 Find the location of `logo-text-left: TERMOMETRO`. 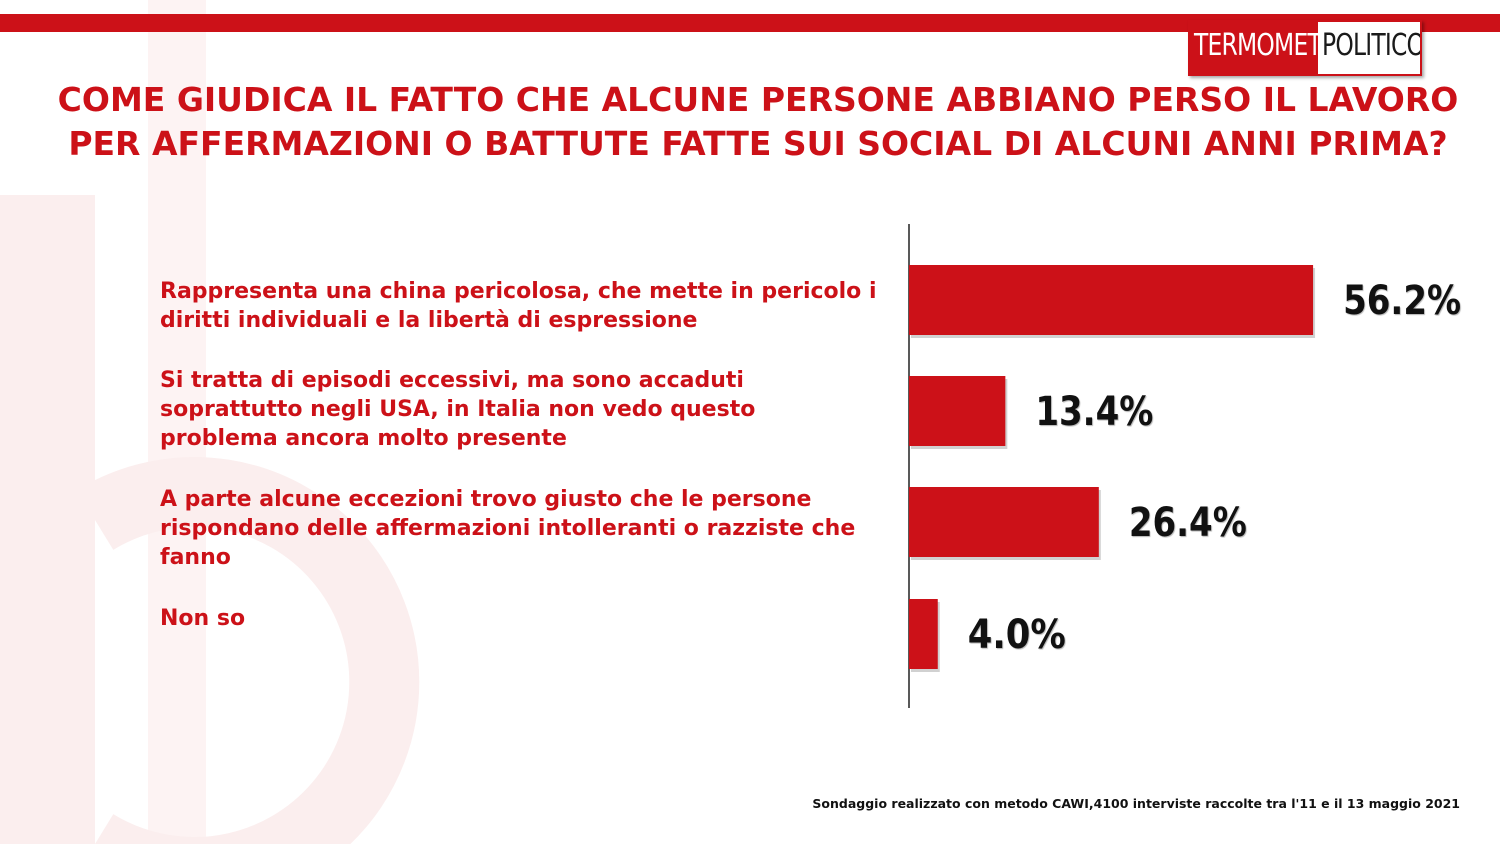

logo-text-left: TERMOMETRO is located at coordinates (1256, 45).